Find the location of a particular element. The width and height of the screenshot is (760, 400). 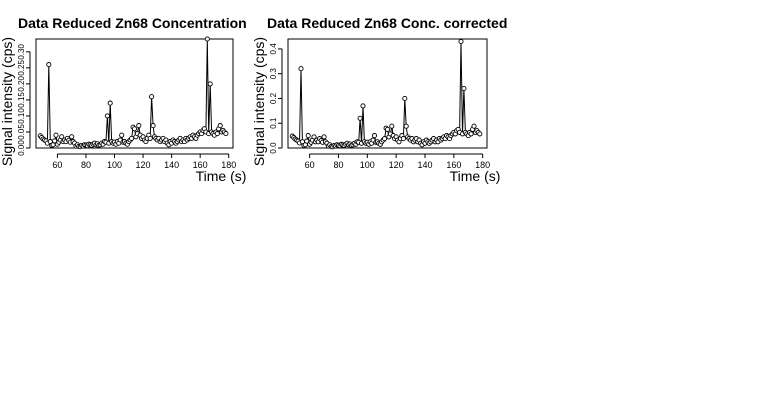

y-tick-label: 0.20 is located at coordinates (21, 84).